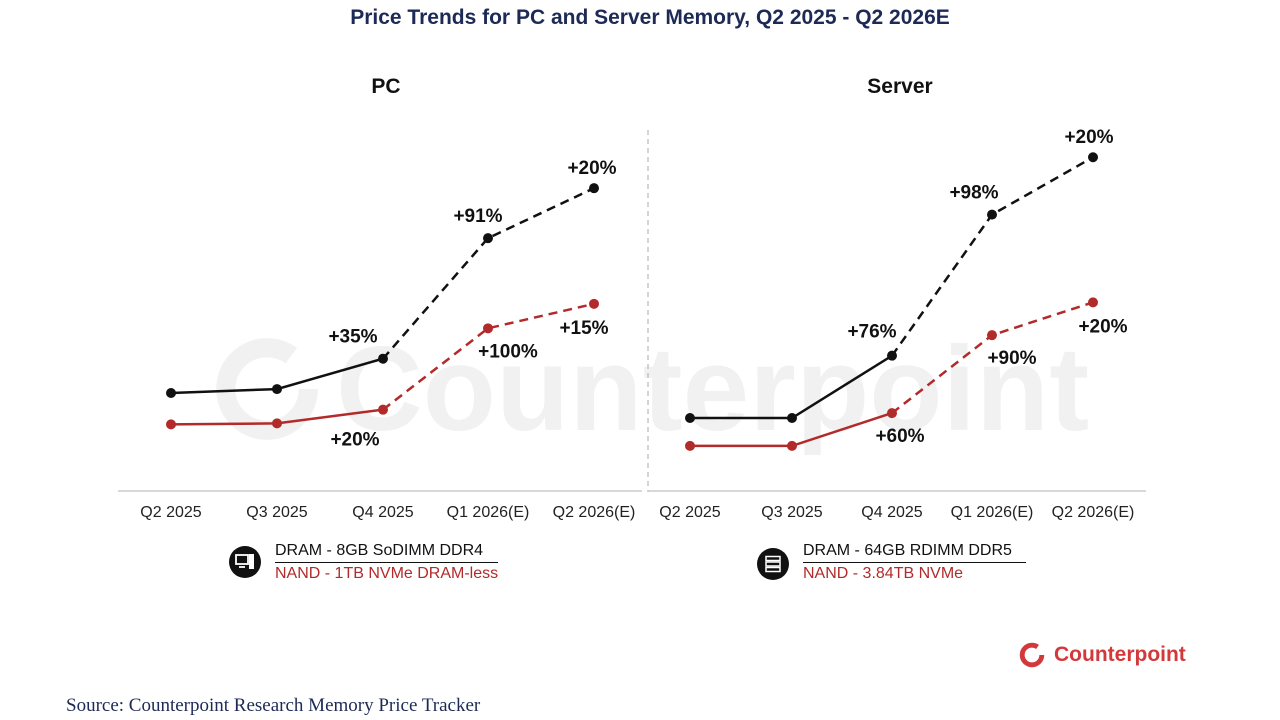 The width and height of the screenshot is (1280, 720). I want to click on counterpoint-logo-icon, so click(1032, 655).